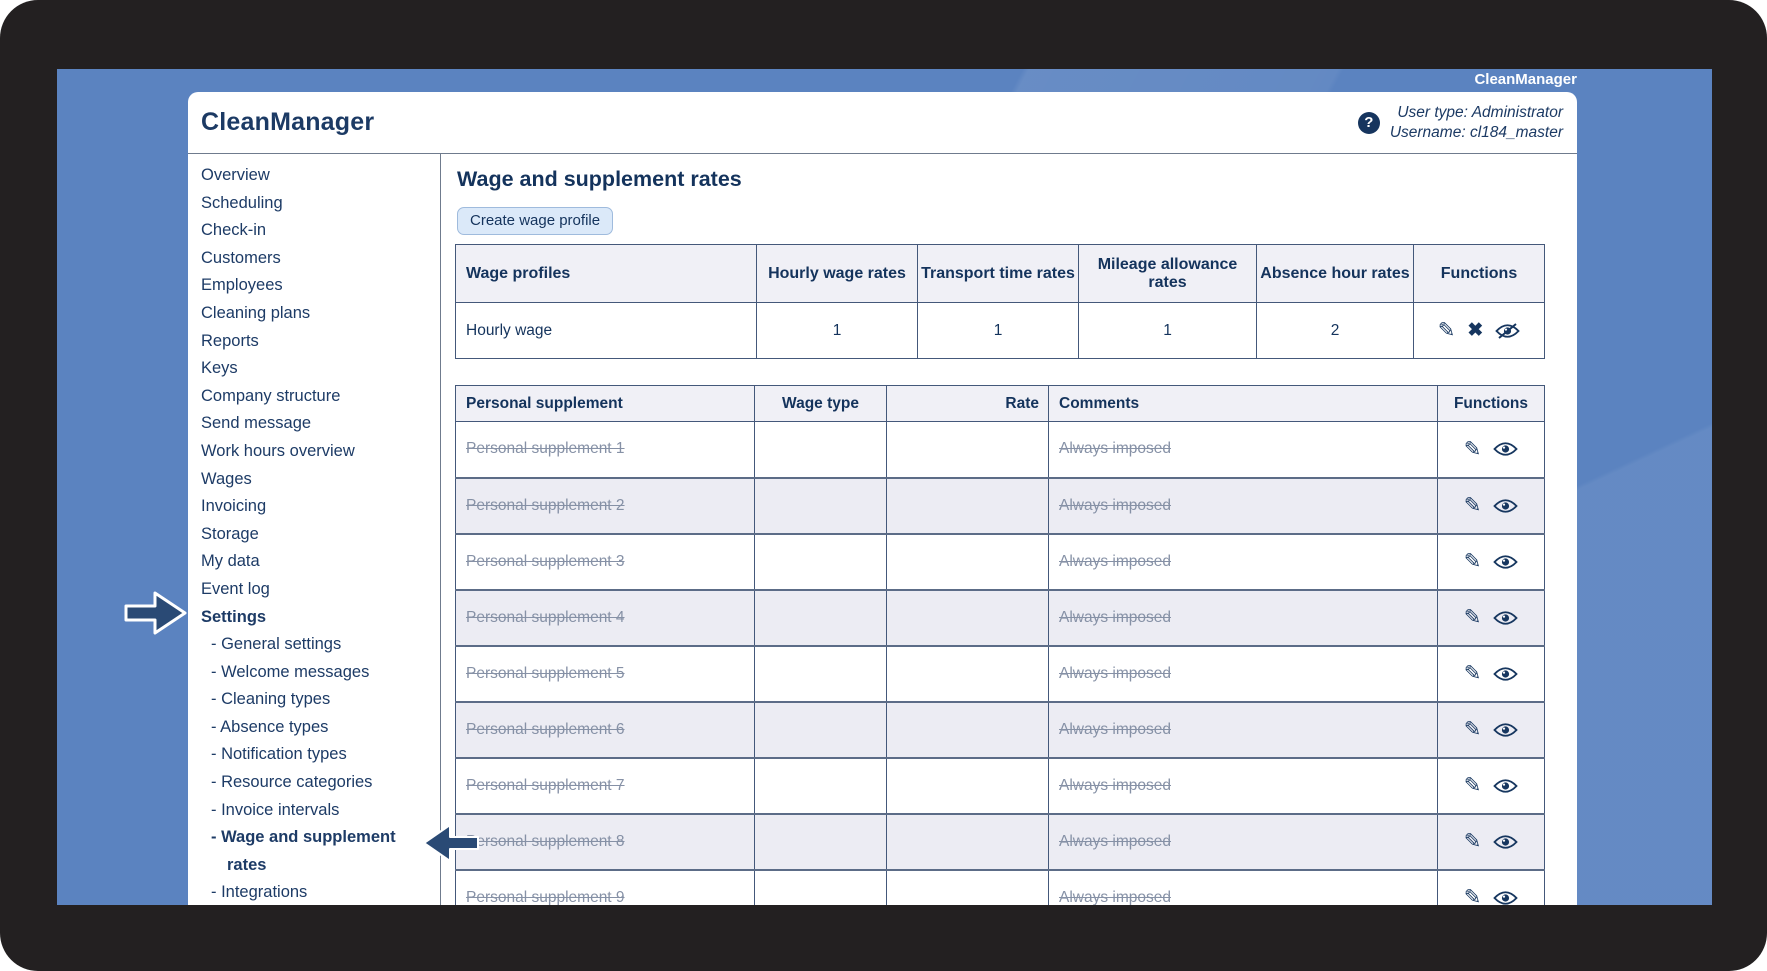  What do you see at coordinates (1243, 403) in the screenshot?
I see `column-header-comments: Comments` at bounding box center [1243, 403].